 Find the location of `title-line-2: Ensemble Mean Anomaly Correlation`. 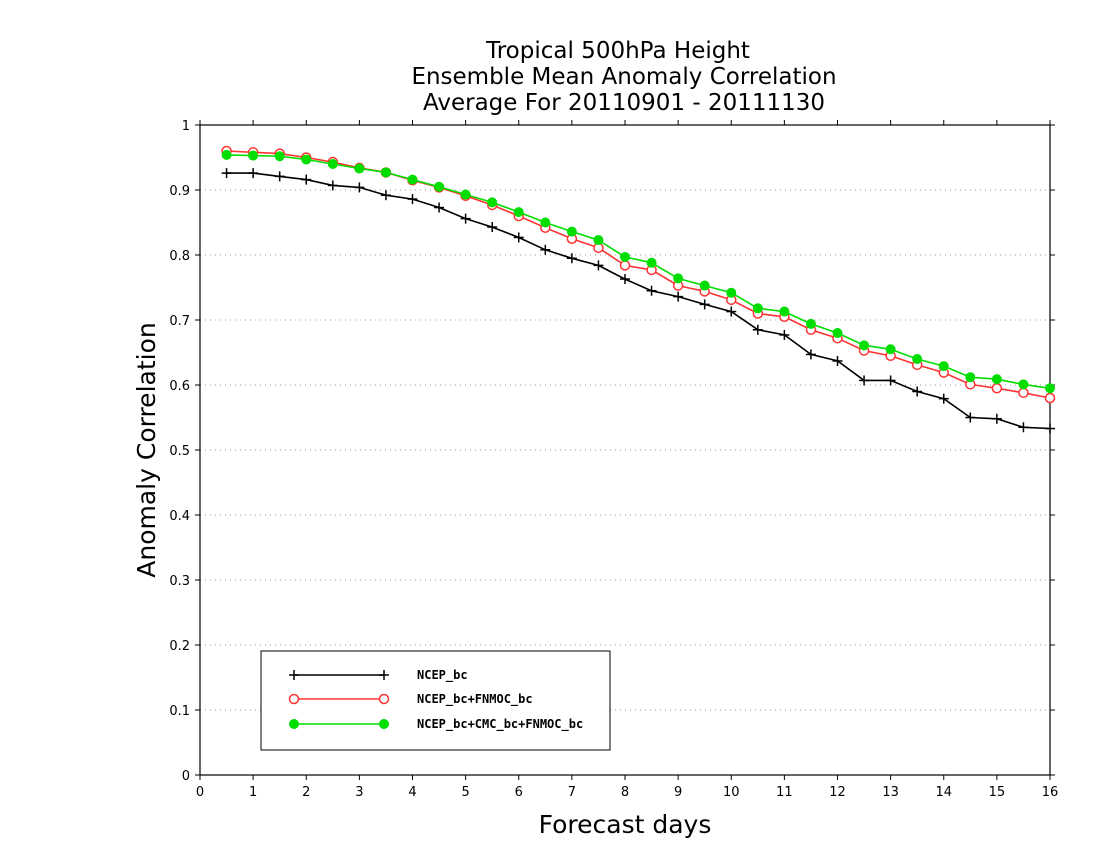

title-line-2: Ensemble Mean Anomaly Correlation is located at coordinates (623, 77).